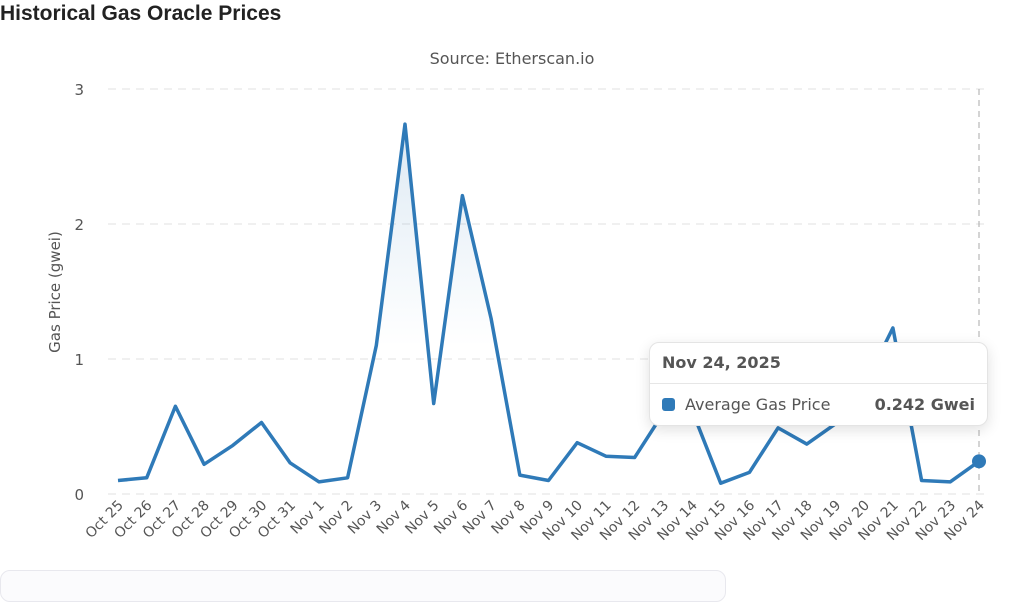 This screenshot has height=602, width=1024. Describe the element at coordinates (79, 90) in the screenshot. I see `y-tick-label: 3` at that location.